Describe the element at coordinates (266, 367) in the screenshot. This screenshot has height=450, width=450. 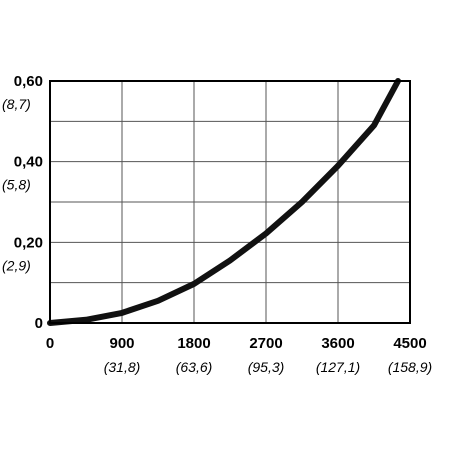
I see `x-tick-sublabel: (95,3)` at that location.